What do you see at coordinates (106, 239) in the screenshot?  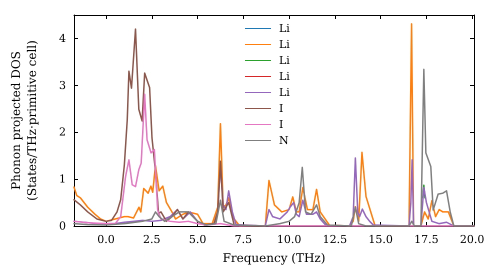 I see `x-tick-label: 0.0` at bounding box center [106, 239].